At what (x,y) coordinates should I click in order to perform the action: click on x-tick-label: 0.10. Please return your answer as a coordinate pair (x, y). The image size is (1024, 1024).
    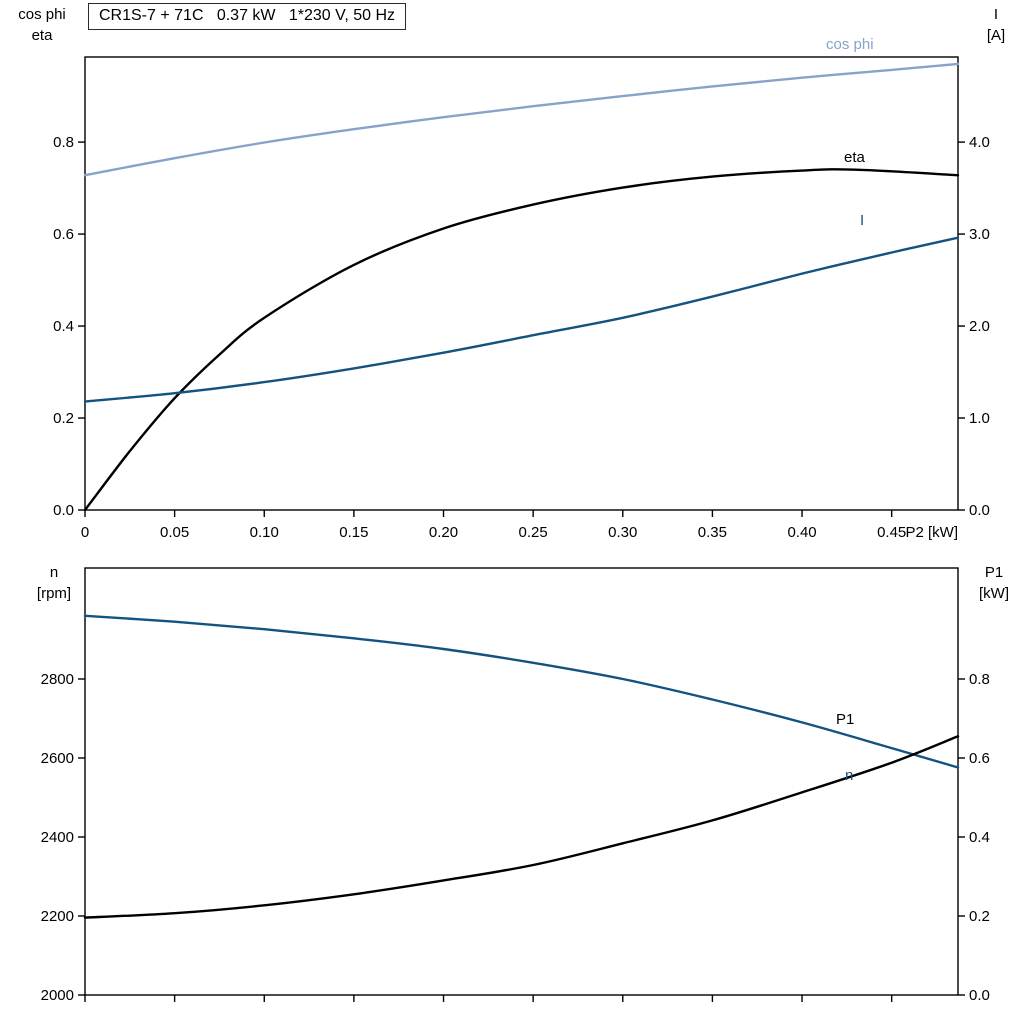
    Looking at the image, I should click on (264, 532).